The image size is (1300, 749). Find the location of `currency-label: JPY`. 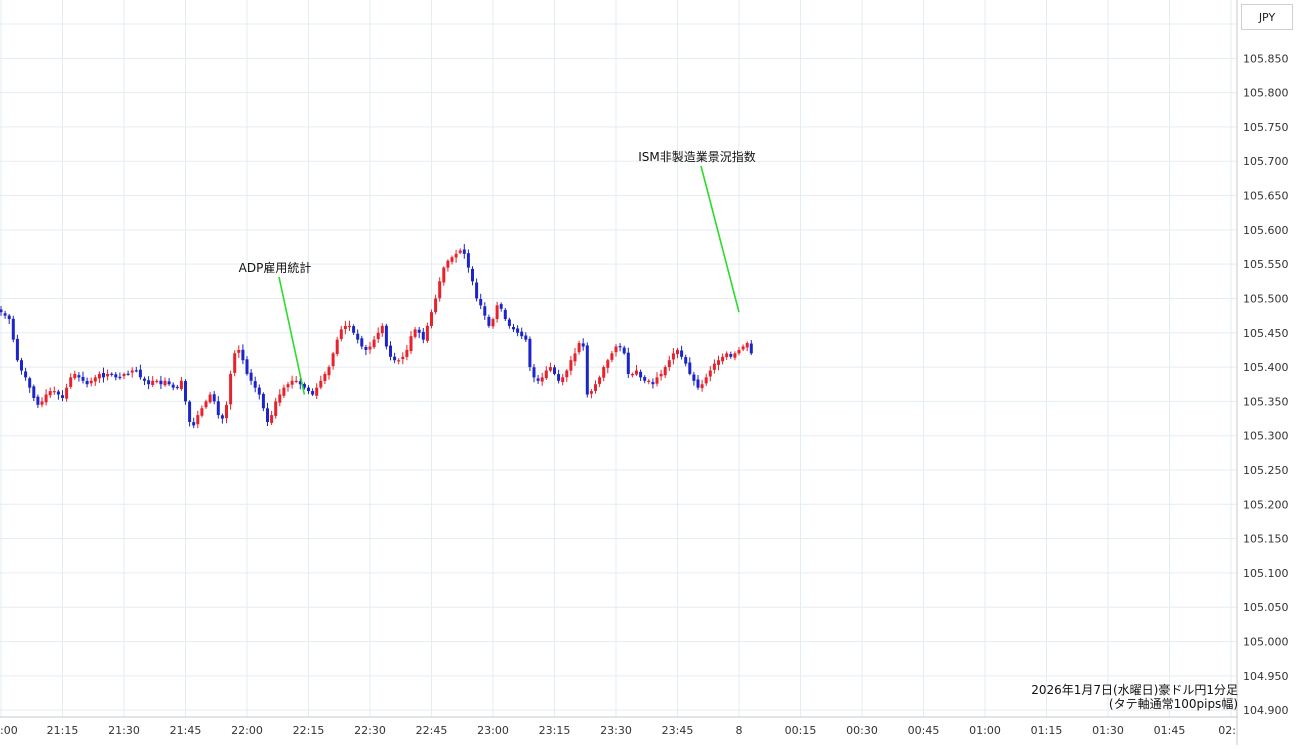

currency-label: JPY is located at coordinates (1267, 17).